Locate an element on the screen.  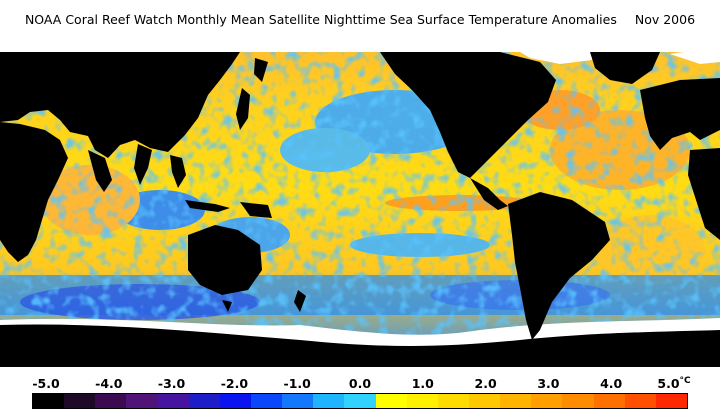
tick-value: 0.0 is located at coordinates (360, 383).